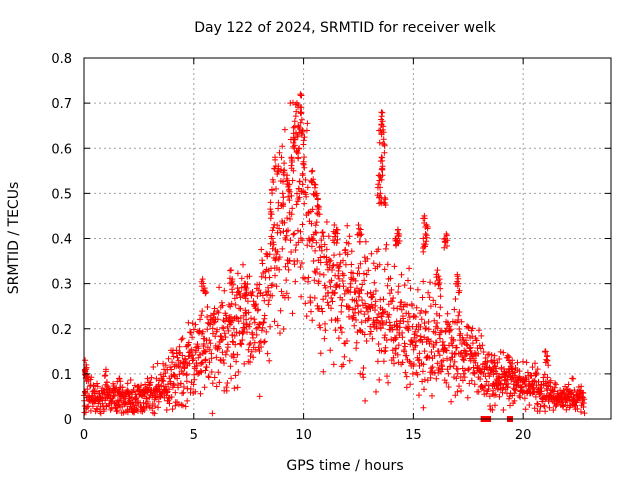 This screenshot has width=640, height=480. Describe the element at coordinates (61, 104) in the screenshot. I see `y-tick-label: 0.7` at that location.